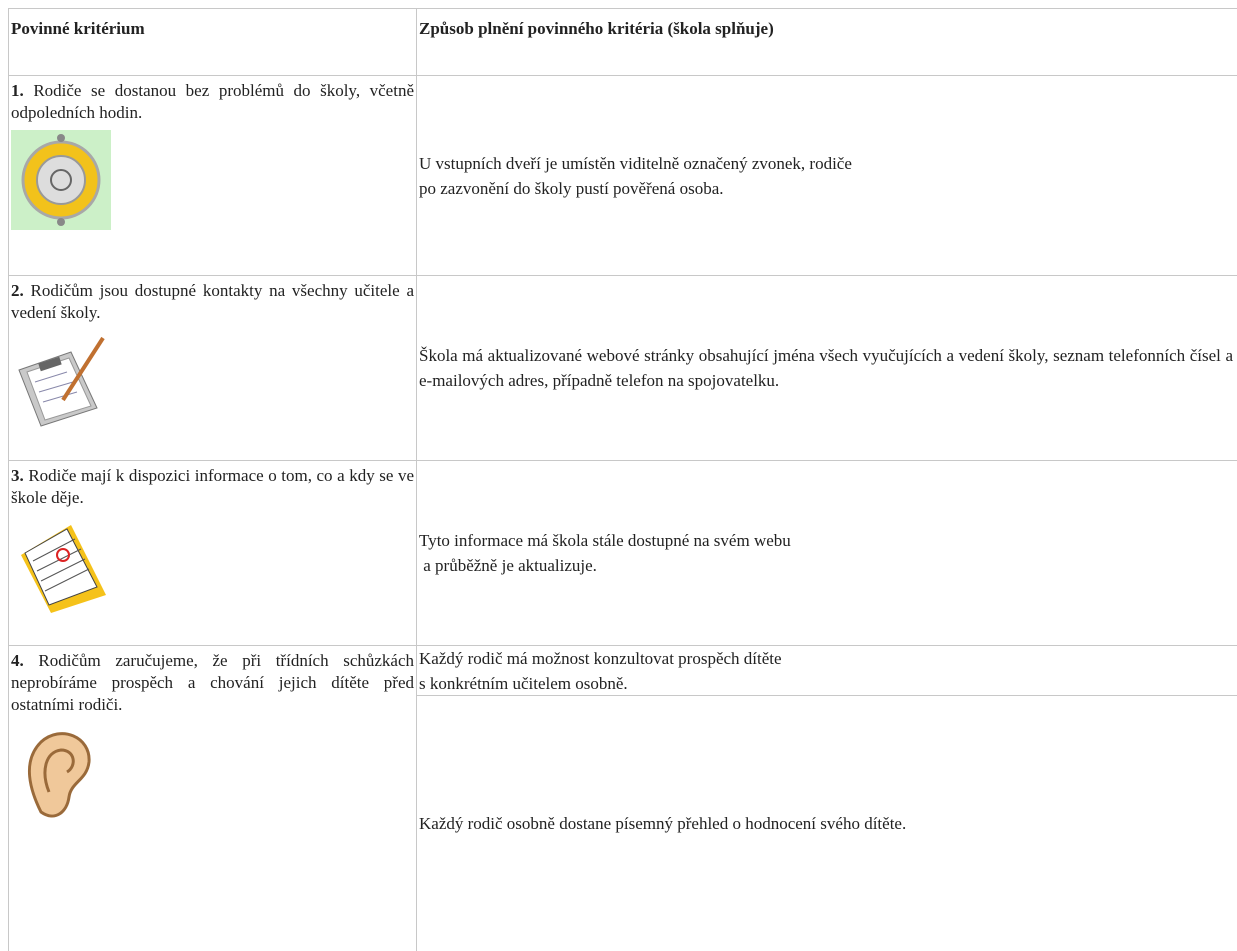  What do you see at coordinates (17, 290) in the screenshot?
I see `criterion-number: 2.` at bounding box center [17, 290].